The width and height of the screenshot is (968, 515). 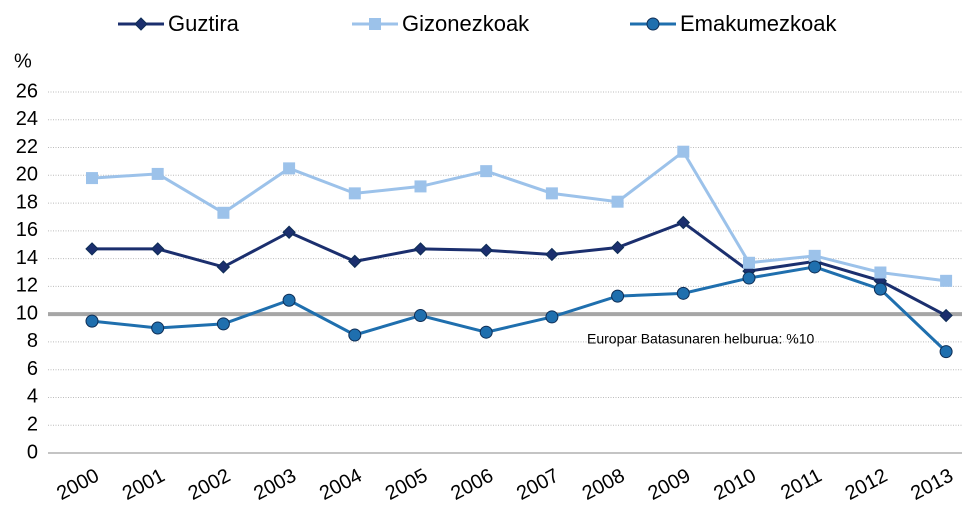 I want to click on legend-label: Guztira, so click(x=204, y=23).